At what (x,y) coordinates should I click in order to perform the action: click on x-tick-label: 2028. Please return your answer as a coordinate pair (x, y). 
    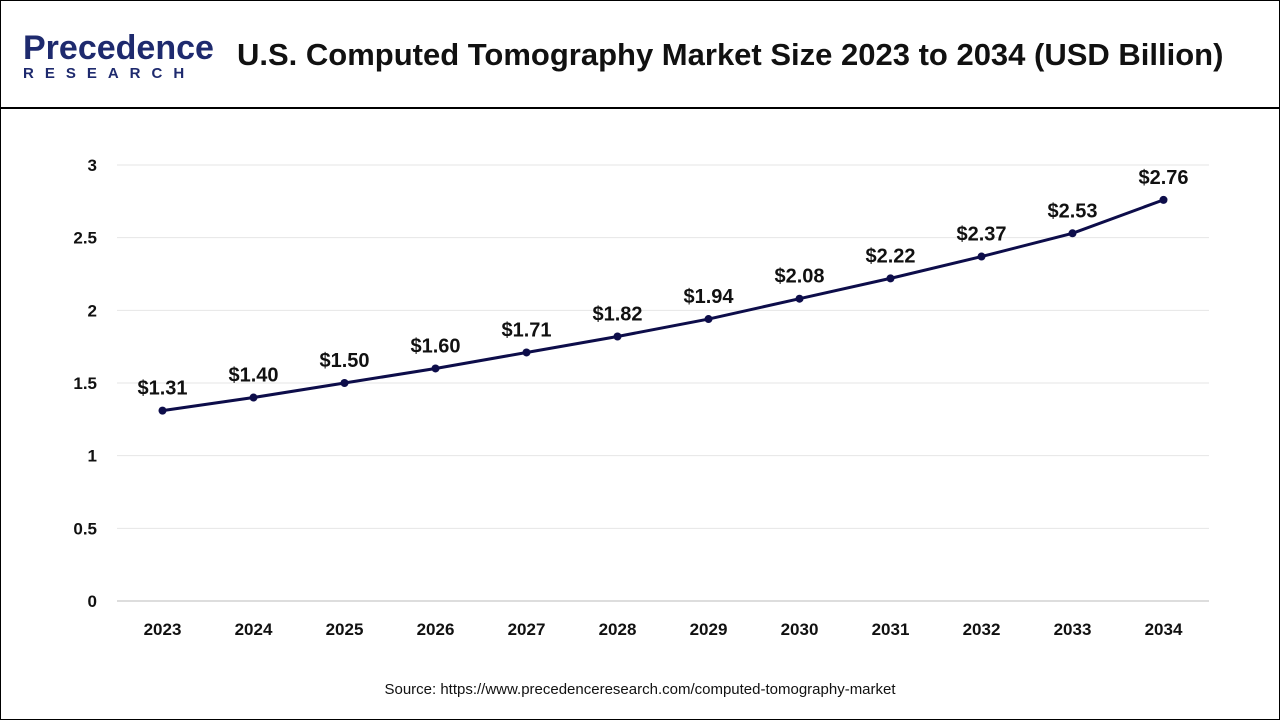
    Looking at the image, I should click on (618, 629).